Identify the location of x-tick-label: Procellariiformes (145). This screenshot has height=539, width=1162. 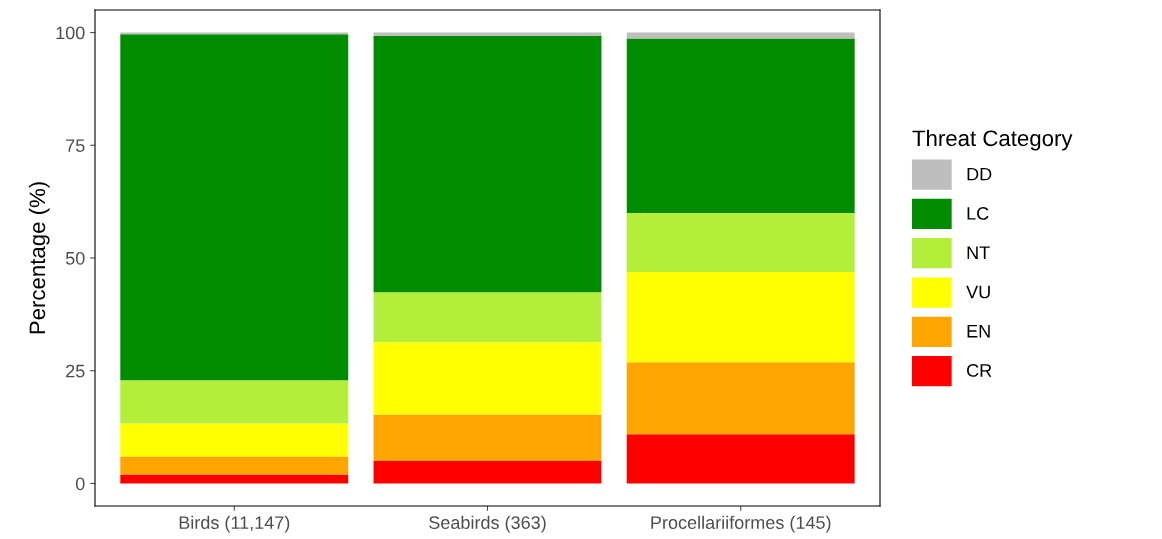
(741, 524).